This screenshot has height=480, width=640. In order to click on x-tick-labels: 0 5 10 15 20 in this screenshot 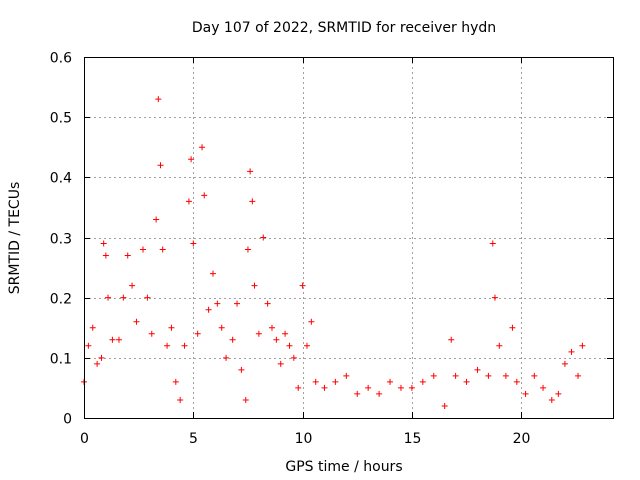, I will do `click(305, 439)`.